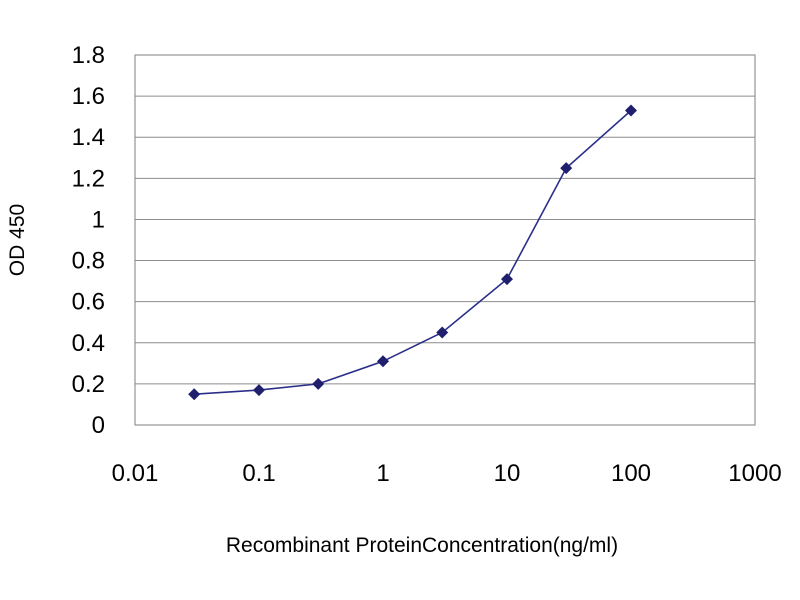  I want to click on x-tick-label: 0.1, so click(258, 473).